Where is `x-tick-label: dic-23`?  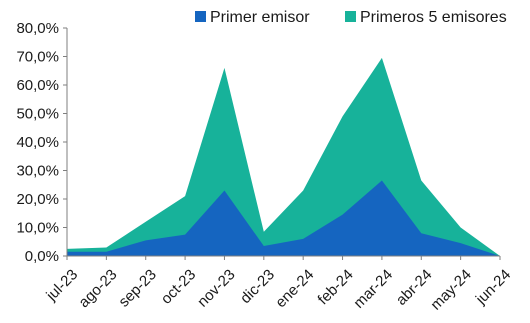
x-tick-label: dic-23 is located at coordinates (257, 286).